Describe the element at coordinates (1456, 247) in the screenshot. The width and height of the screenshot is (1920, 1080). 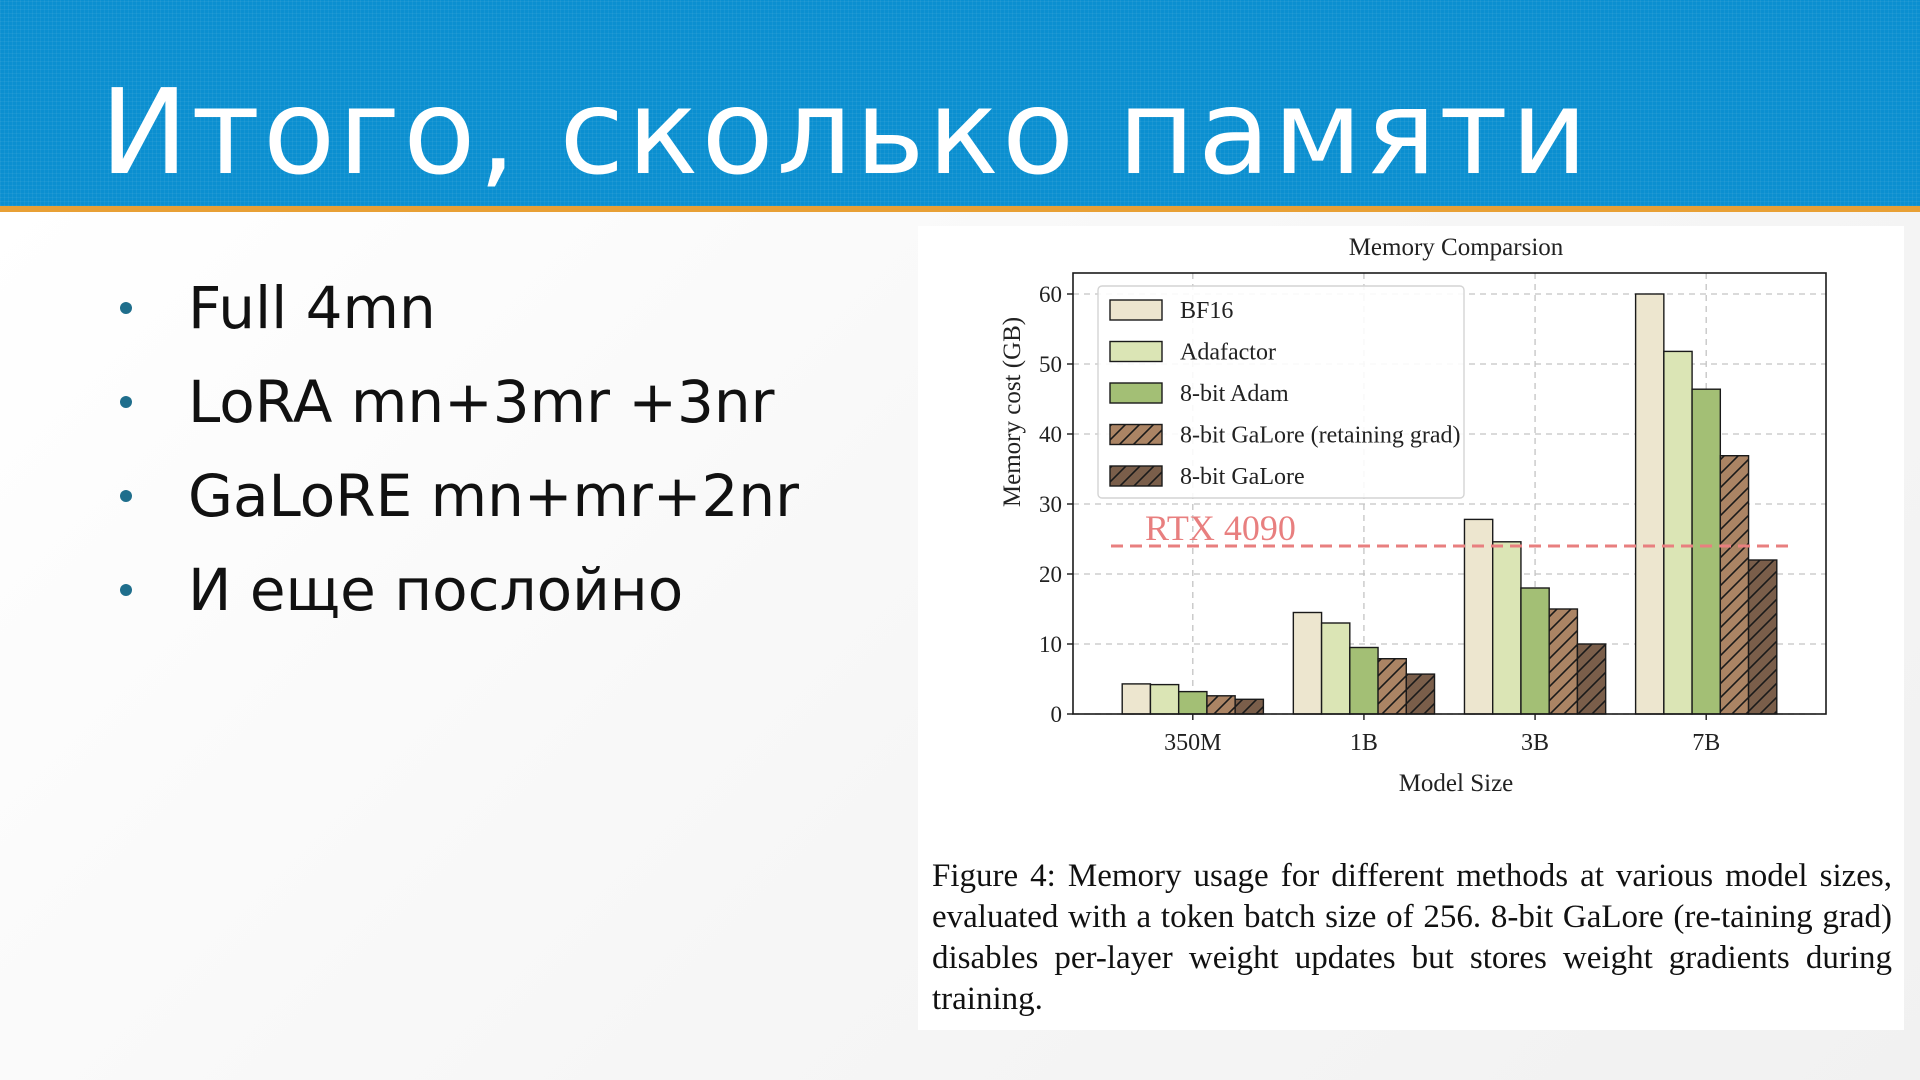
I see `chart-title: Memory Comparsion` at that location.